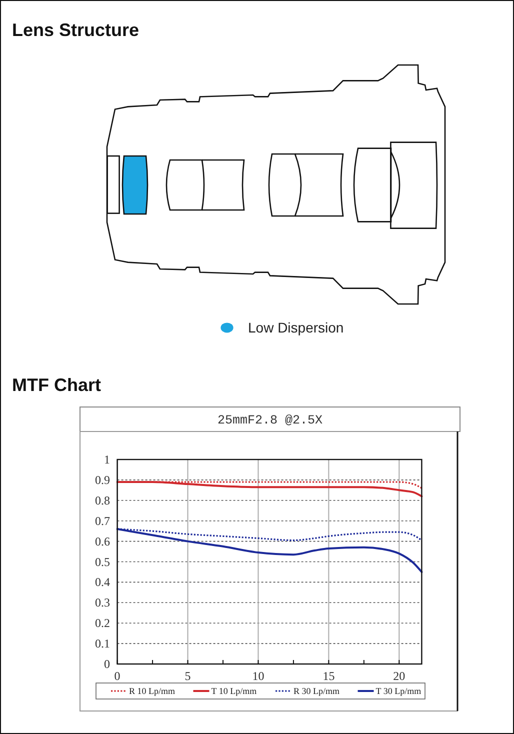  What do you see at coordinates (107, 459) in the screenshot?
I see `y-tick-label: 1` at bounding box center [107, 459].